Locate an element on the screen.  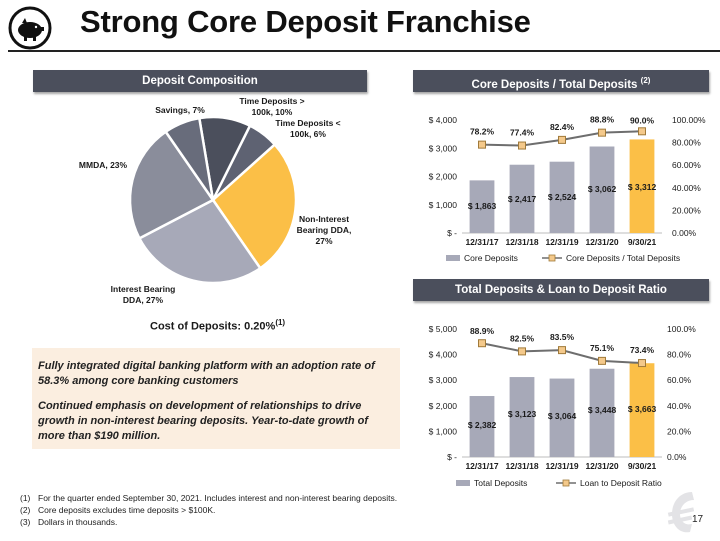
legend-bar-label: Total Deposits is located at coordinates (500, 483).